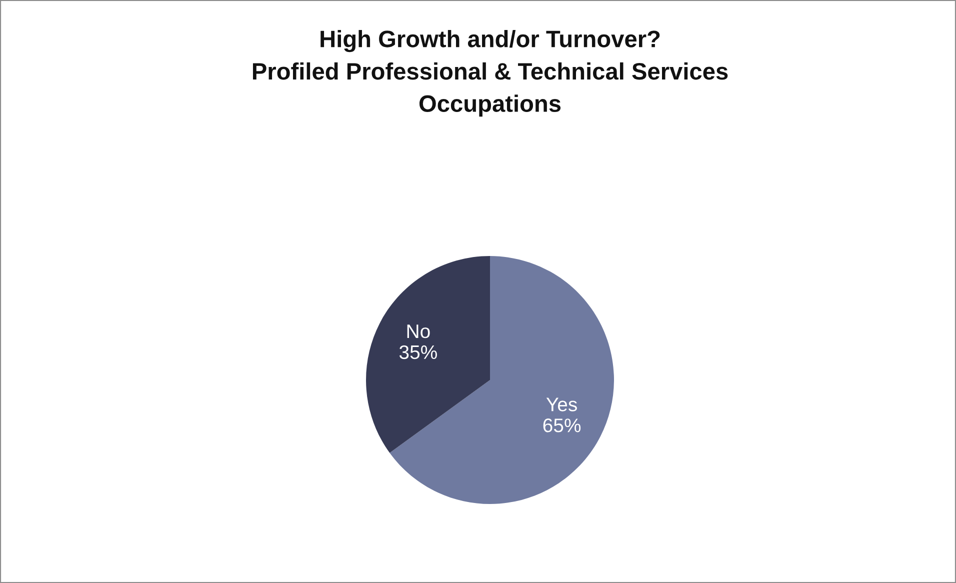 The width and height of the screenshot is (956, 583). What do you see at coordinates (490, 73) in the screenshot?
I see `chart-title: High Growth and/or Turnover? Profiled Professional & Technical Services Occupations` at bounding box center [490, 73].